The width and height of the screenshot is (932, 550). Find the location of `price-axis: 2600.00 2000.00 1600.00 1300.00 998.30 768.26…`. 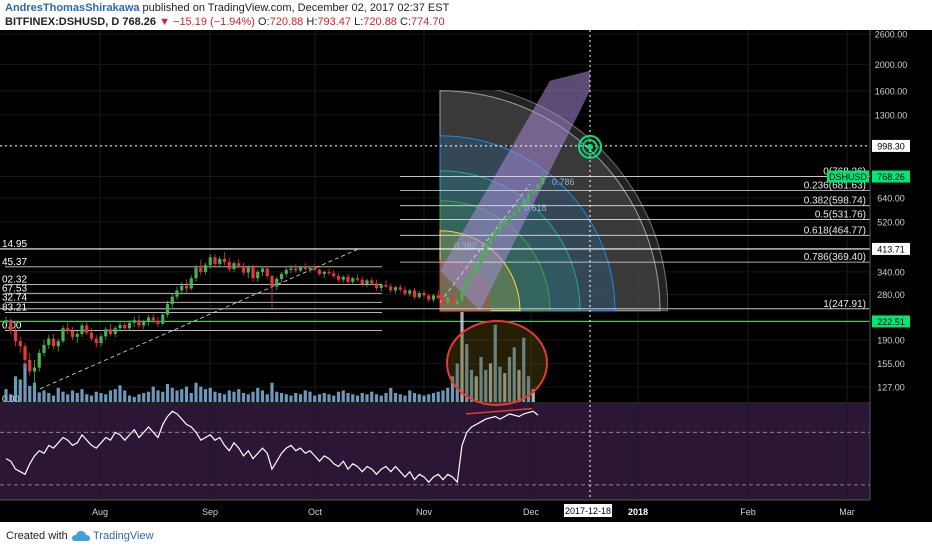

price-axis: 2600.00 2000.00 1600.00 1300.00 998.30 768.26… is located at coordinates (879, 276).